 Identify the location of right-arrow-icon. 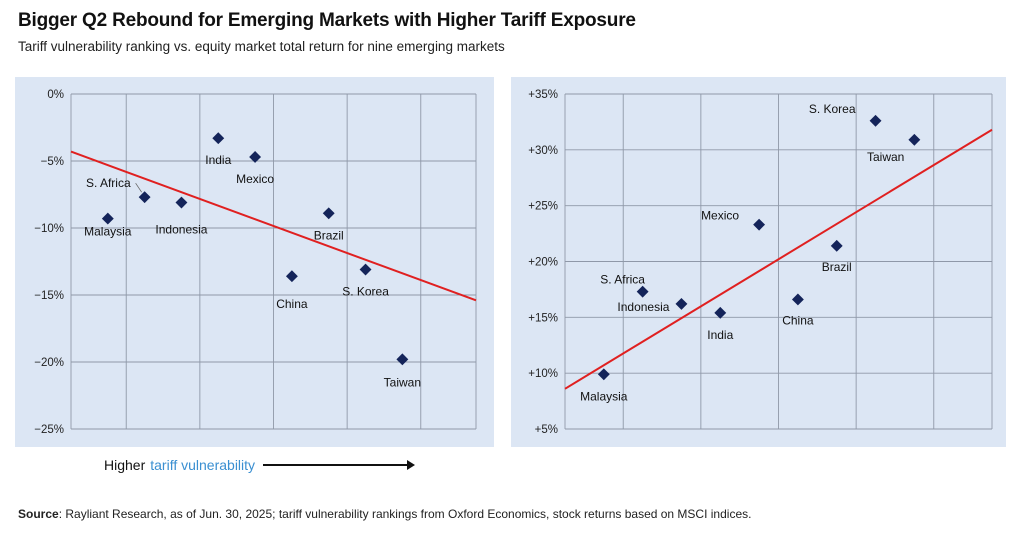
(339, 465).